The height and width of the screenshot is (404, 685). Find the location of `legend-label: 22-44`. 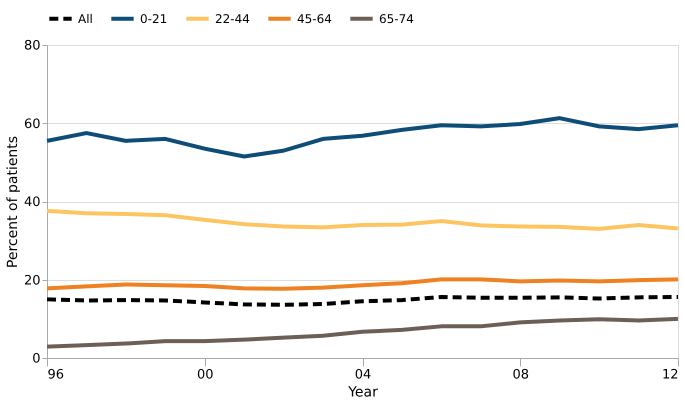

legend-label: 22-44 is located at coordinates (232, 19).